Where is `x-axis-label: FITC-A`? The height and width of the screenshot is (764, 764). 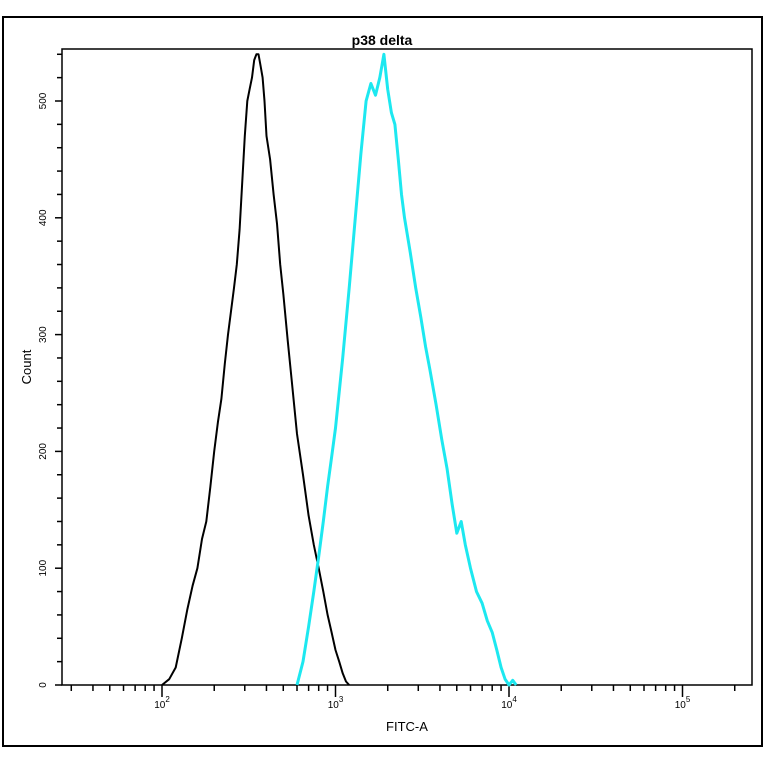
x-axis-label: FITC-A is located at coordinates (407, 726).